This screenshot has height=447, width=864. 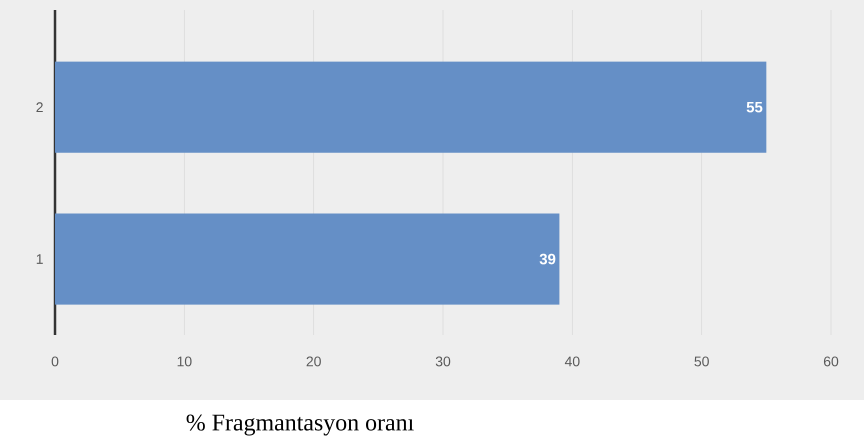 What do you see at coordinates (185, 361) in the screenshot?
I see `x-tick-label: 10` at bounding box center [185, 361].